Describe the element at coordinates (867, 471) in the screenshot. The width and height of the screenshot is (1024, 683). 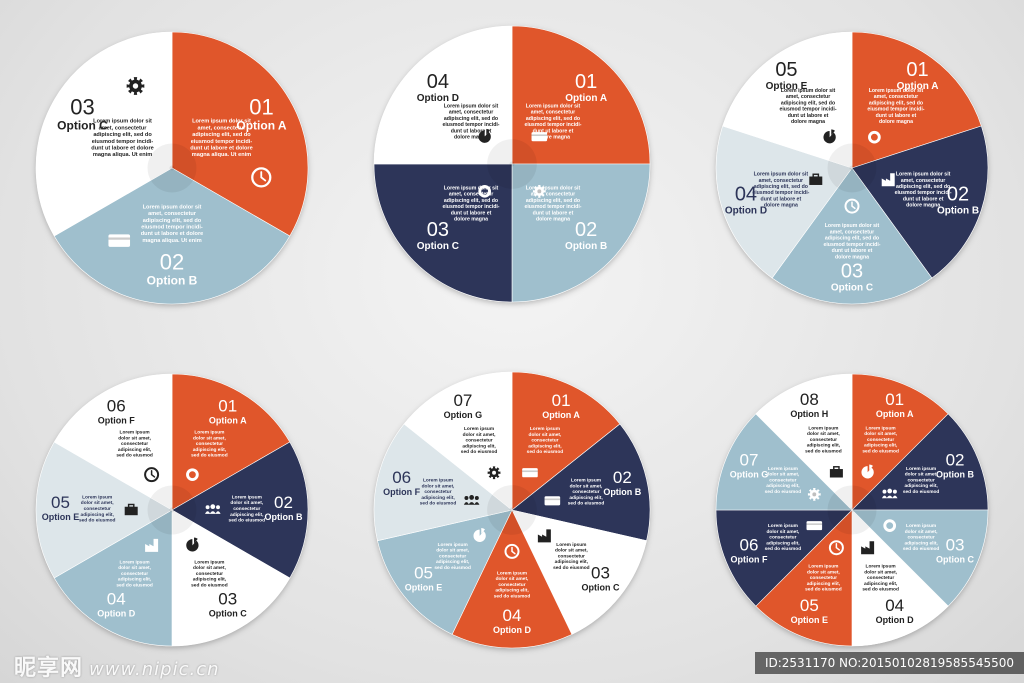
I see `pie-icon` at that location.